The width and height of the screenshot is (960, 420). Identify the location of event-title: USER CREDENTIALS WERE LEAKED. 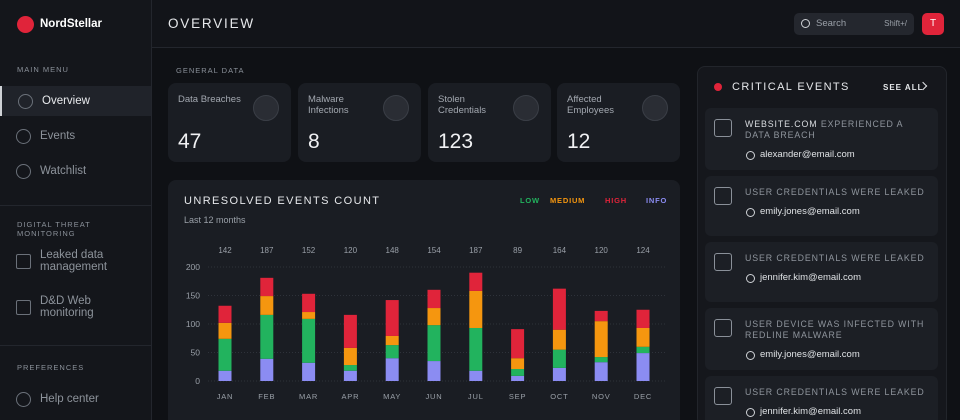
(836, 392).